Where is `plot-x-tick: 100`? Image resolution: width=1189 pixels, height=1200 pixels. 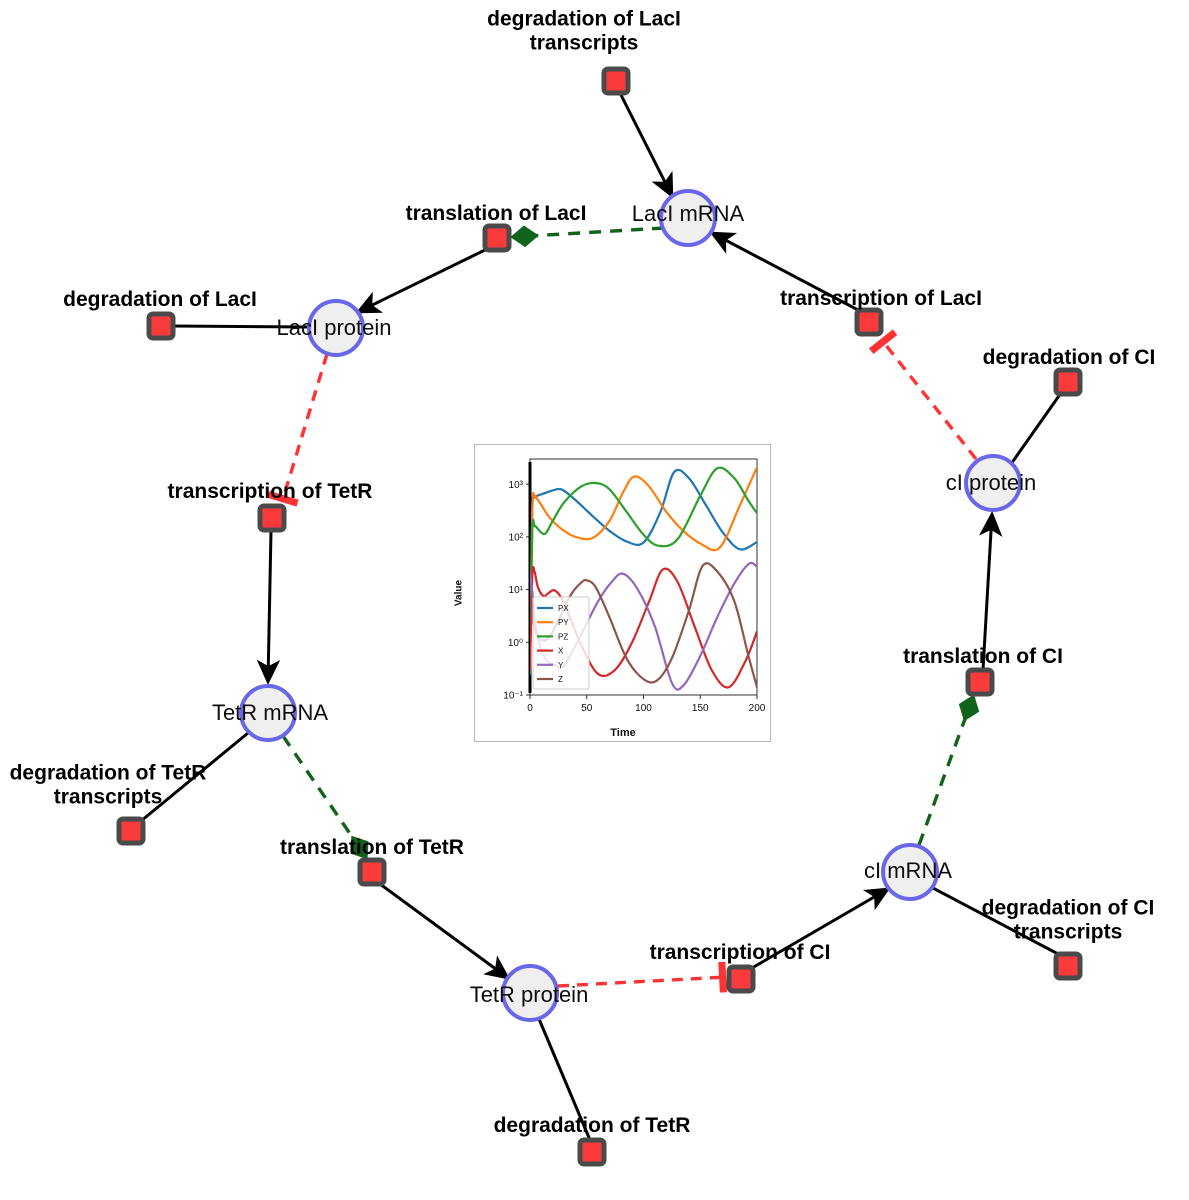 plot-x-tick: 100 is located at coordinates (643, 708).